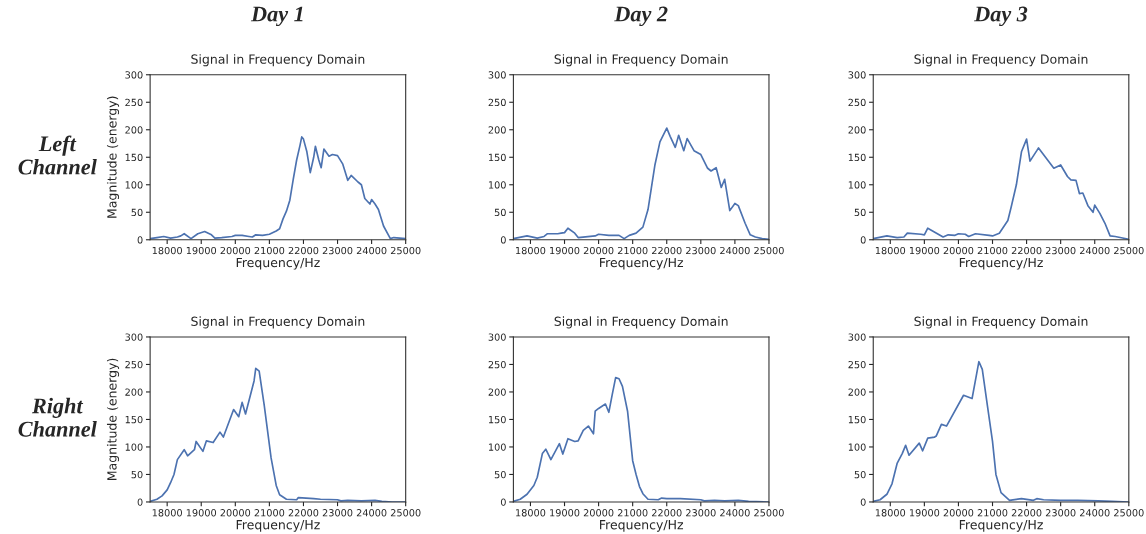 The height and width of the screenshot is (534, 1146). What do you see at coordinates (57, 417) in the screenshot?
I see `text: Right Channel` at bounding box center [57, 417].